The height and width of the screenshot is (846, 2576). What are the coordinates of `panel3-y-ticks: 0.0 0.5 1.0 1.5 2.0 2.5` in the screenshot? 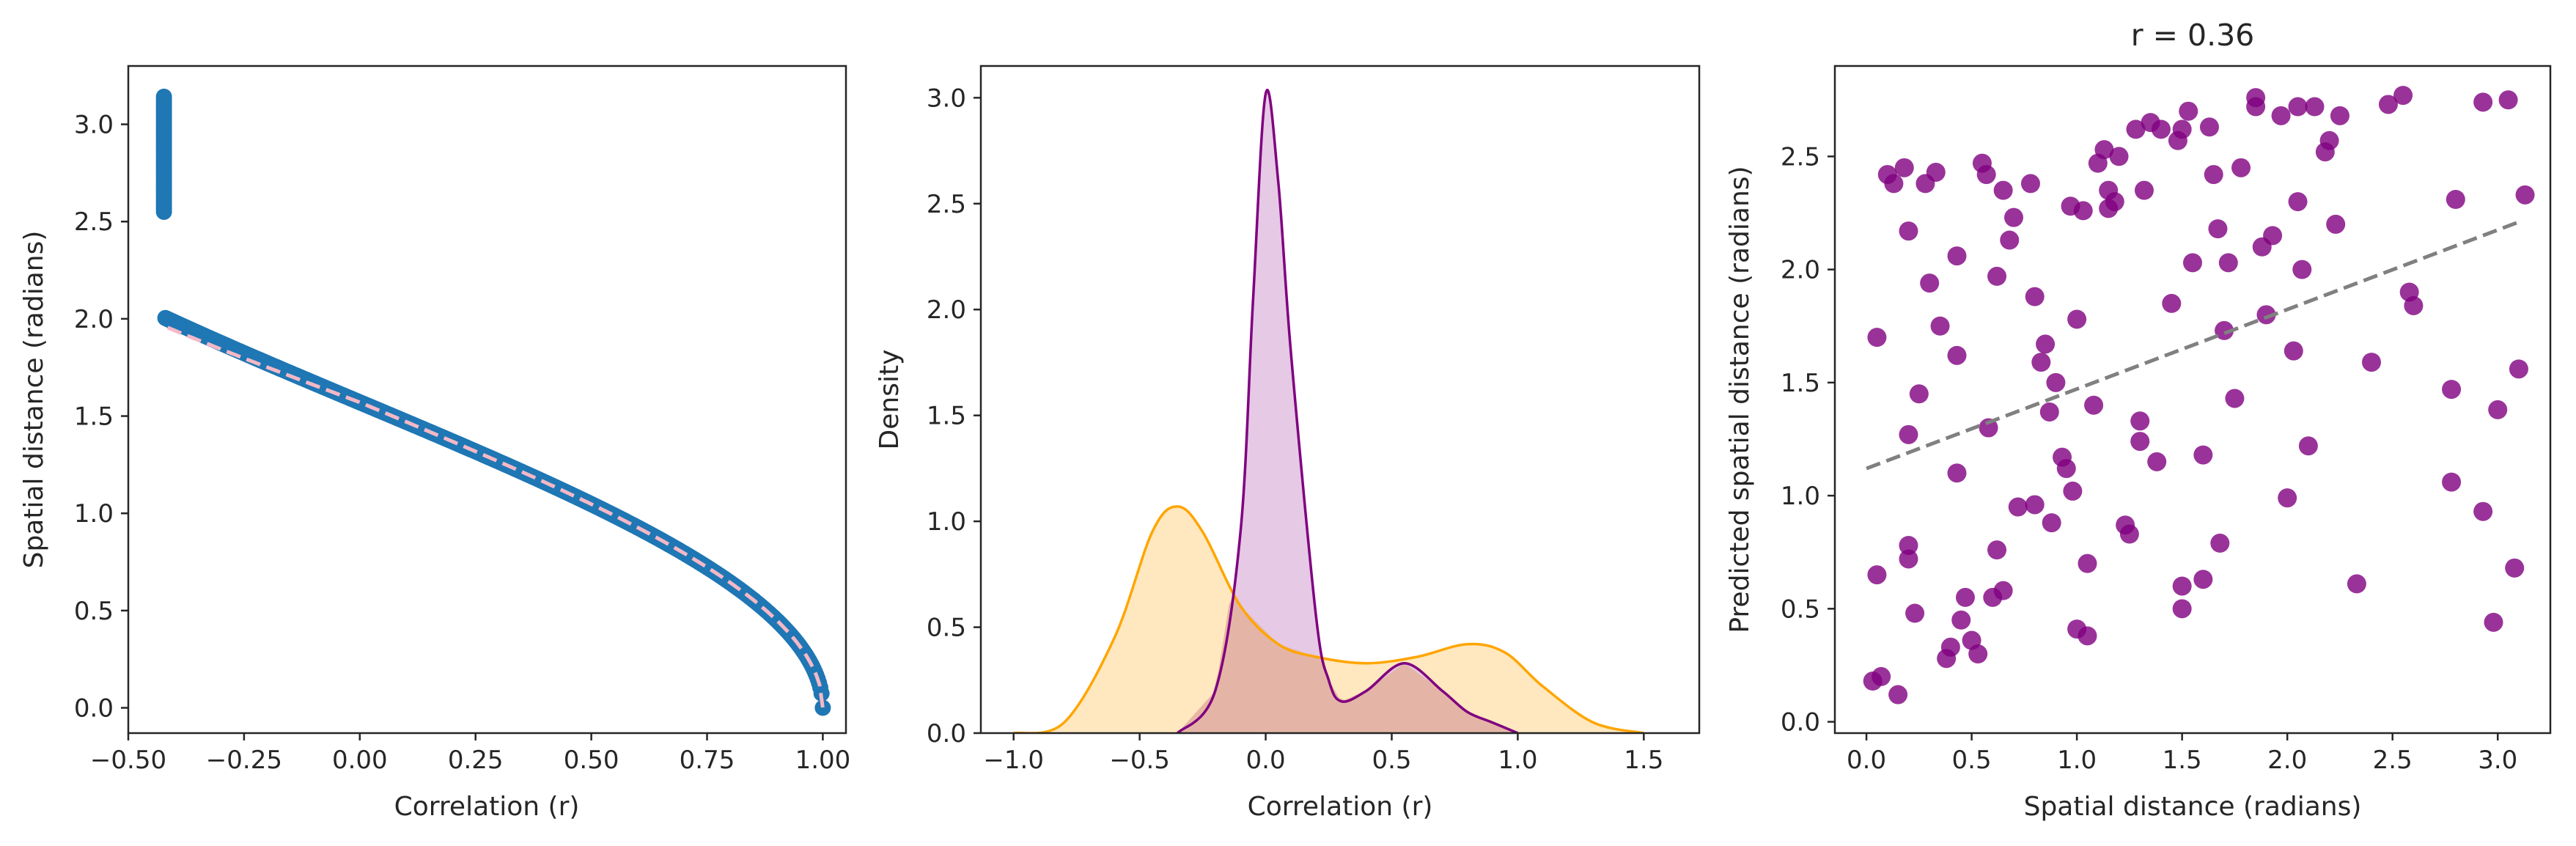 It's located at (1808, 440).